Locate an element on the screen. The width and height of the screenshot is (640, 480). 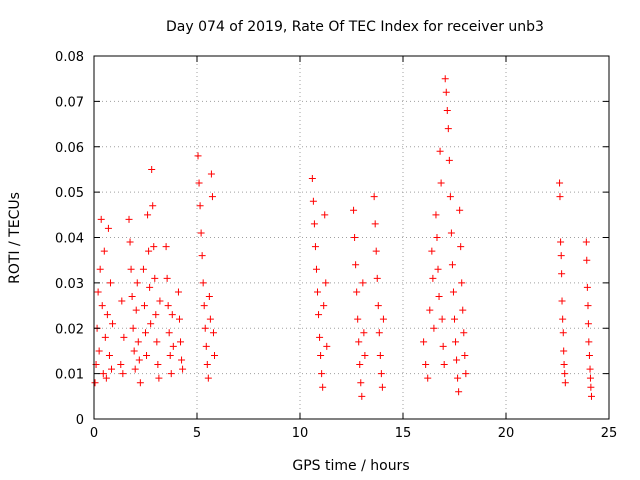
x-tick-label: 15 is located at coordinates (403, 433).